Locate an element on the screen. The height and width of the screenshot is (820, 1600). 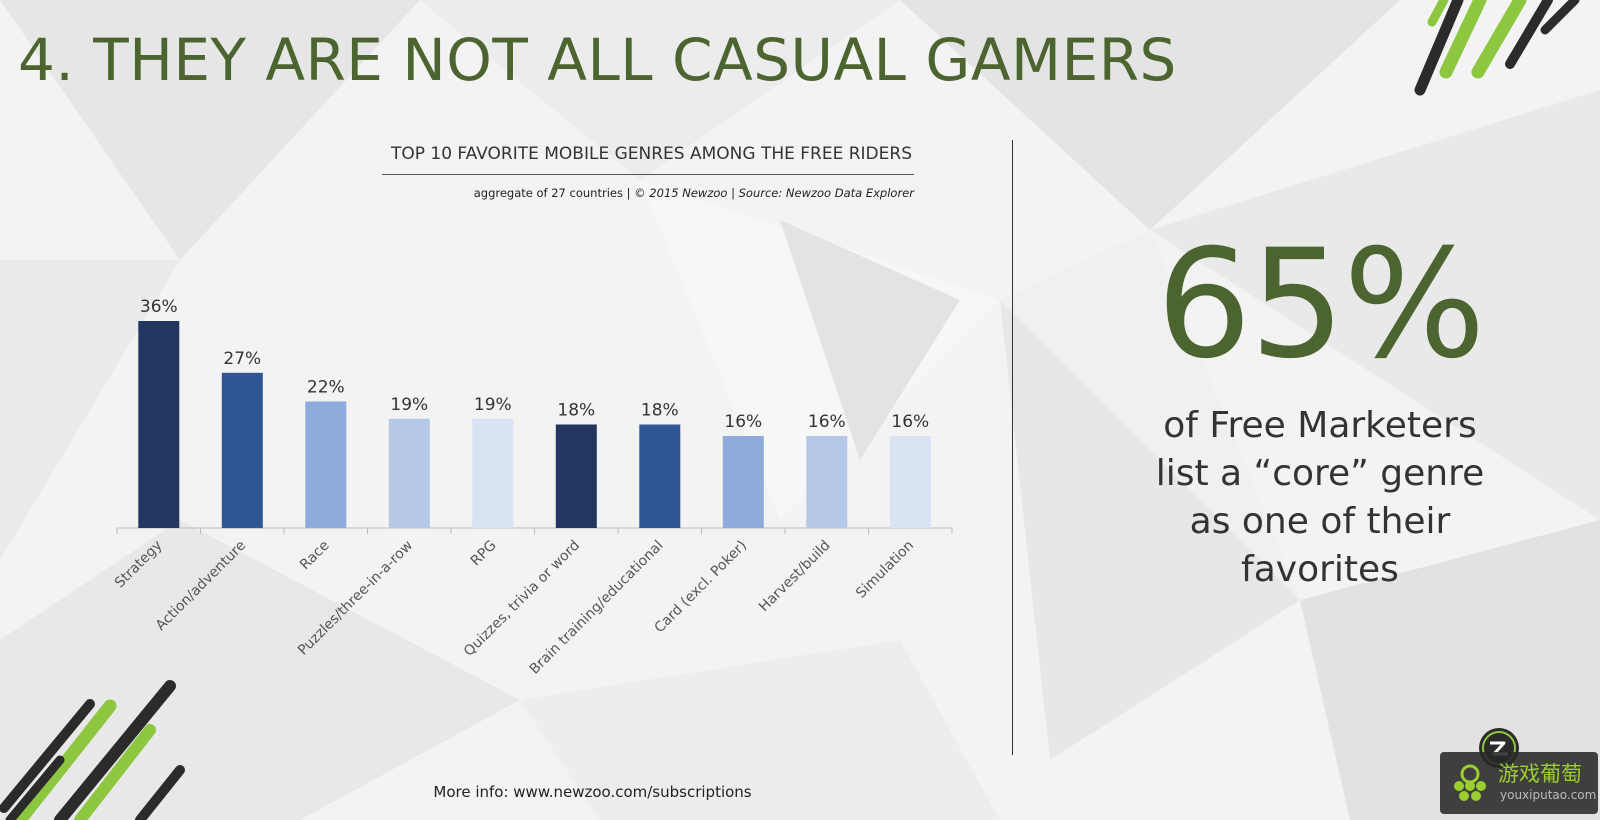
category-label: Brain training/educational is located at coordinates (597, 608).